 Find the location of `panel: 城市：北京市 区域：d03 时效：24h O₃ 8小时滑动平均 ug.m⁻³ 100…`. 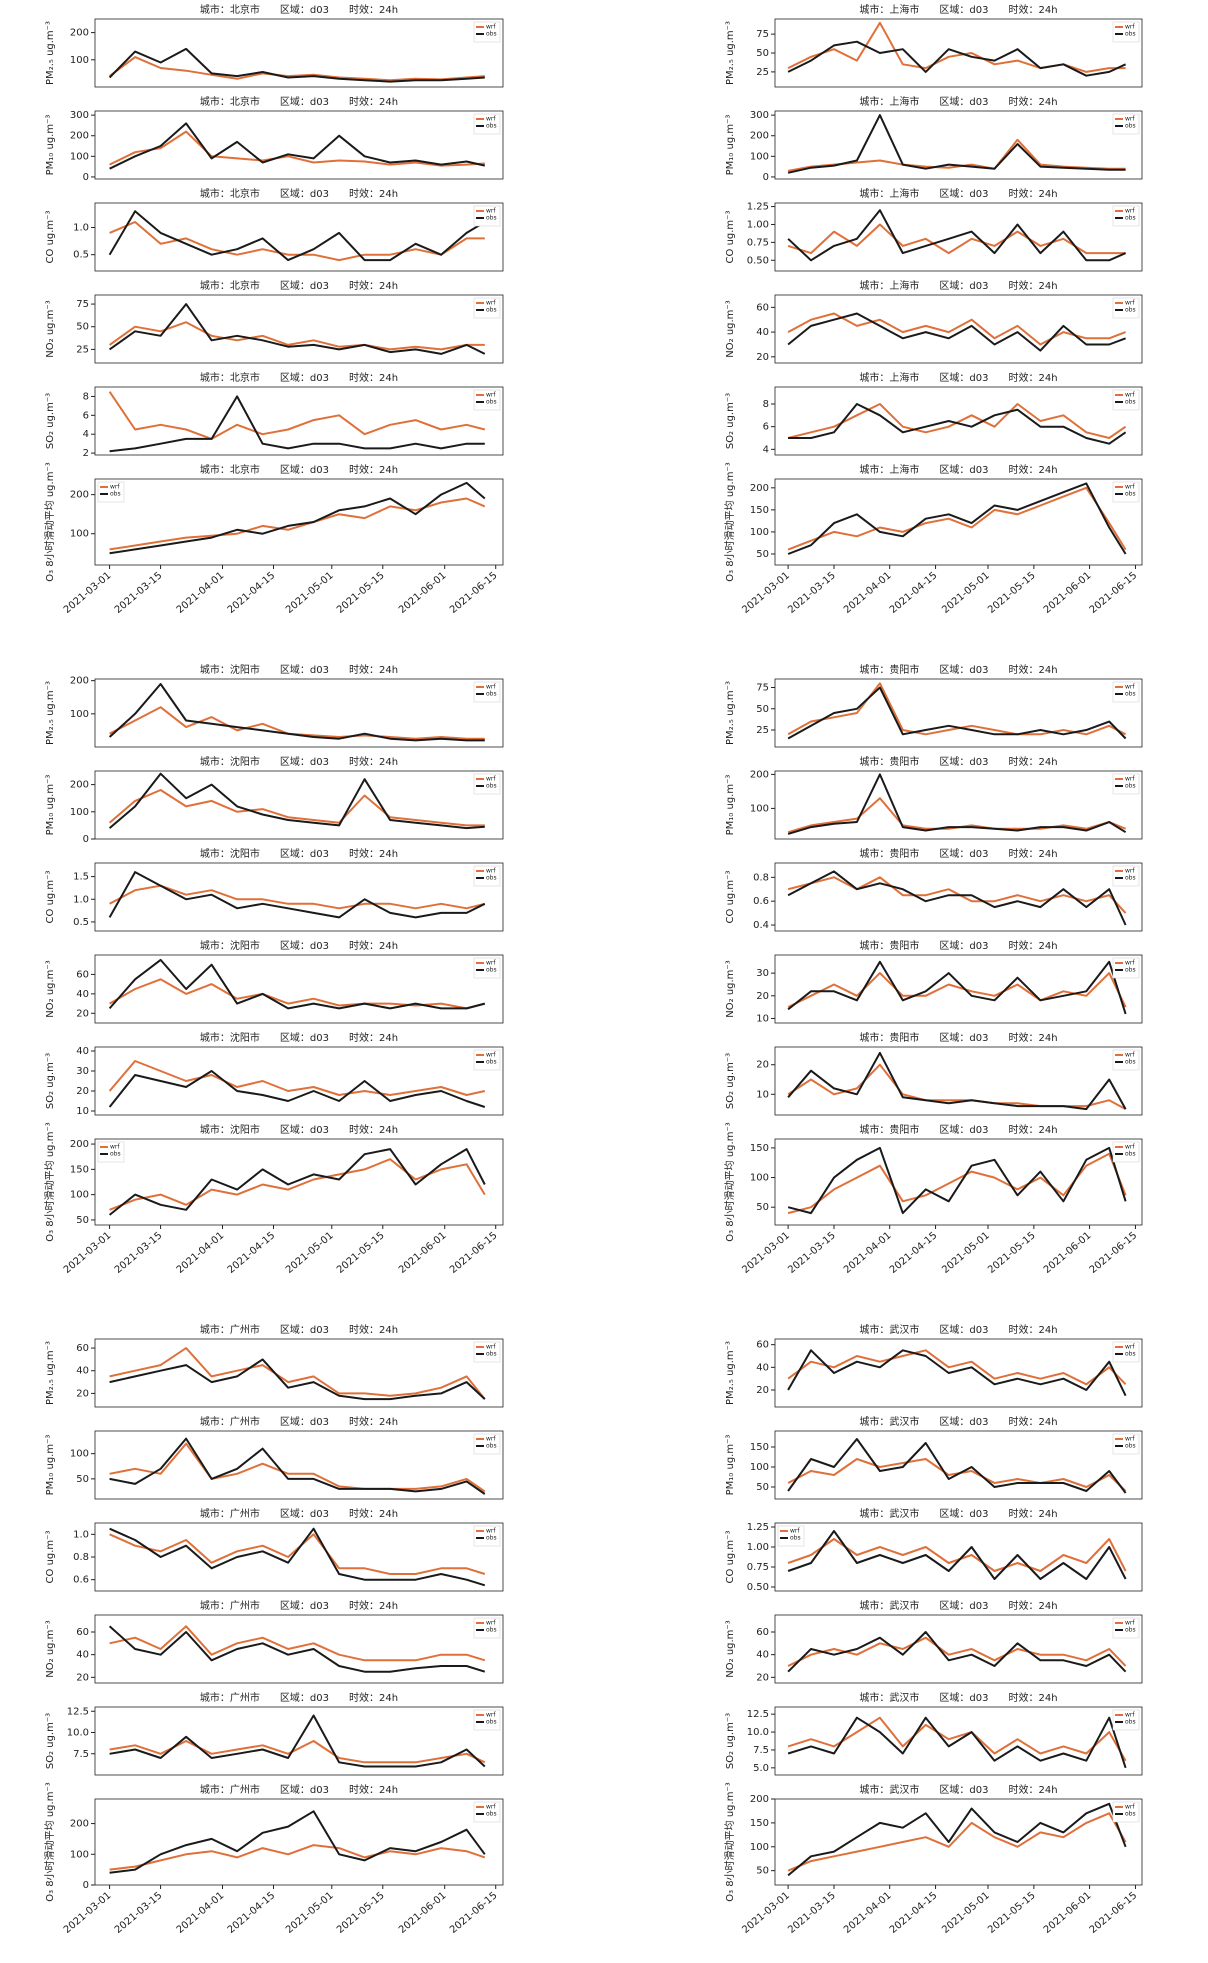

panel: 城市：北京市 区域：d03 时效：24h O₃ 8小时滑动平均 ug.m⁻³ 100… is located at coordinates (274, 539).